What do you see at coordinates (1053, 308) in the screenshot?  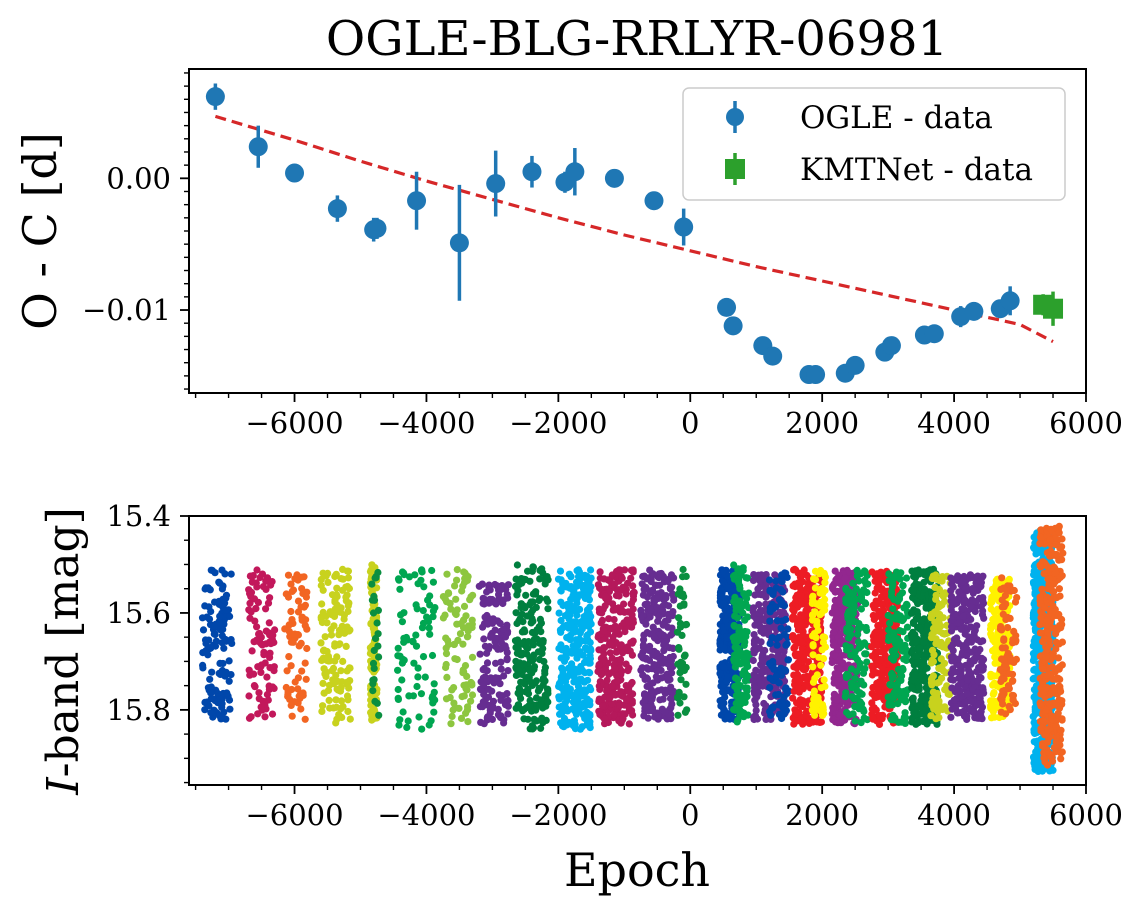 I see `kmtnet-point` at bounding box center [1053, 308].